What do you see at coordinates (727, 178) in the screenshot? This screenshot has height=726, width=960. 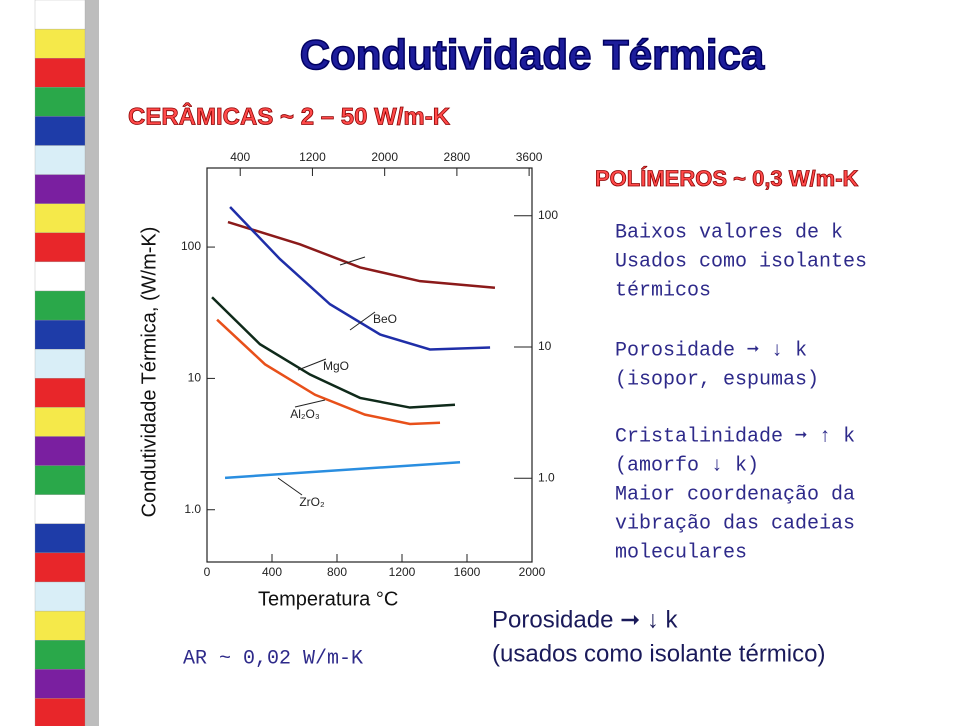 I see `polymers-heading: POLÍMEROS ~ 0,3 W/m-K` at bounding box center [727, 178].